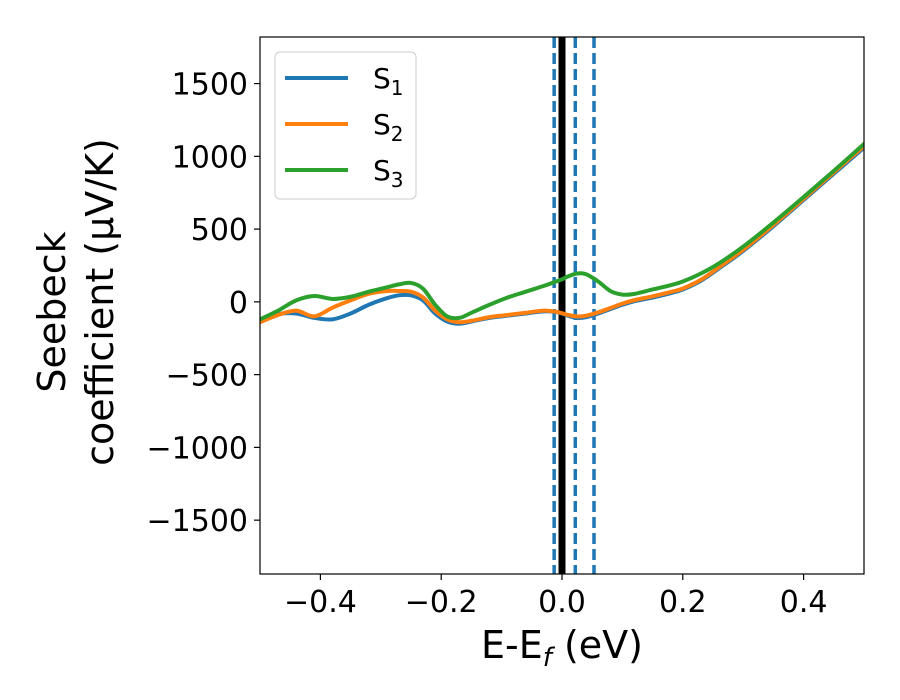  What do you see at coordinates (207, 376) in the screenshot?
I see `y-tick-label: −500` at bounding box center [207, 376].